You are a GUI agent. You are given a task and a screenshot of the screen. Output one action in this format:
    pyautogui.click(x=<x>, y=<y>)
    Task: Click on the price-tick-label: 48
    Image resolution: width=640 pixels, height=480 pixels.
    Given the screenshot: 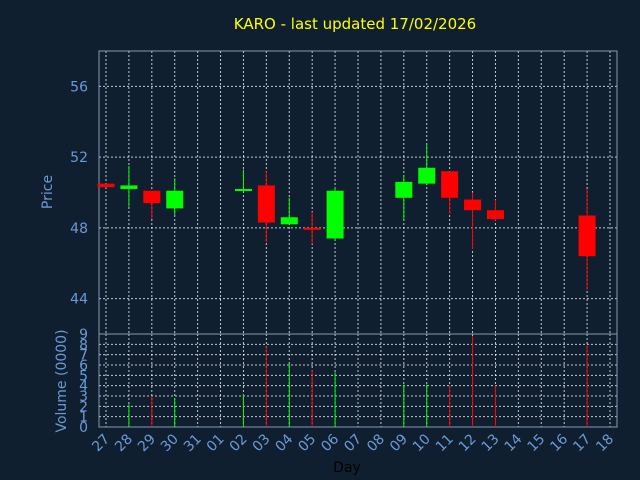 What is the action you would take?
    pyautogui.click(x=79, y=229)
    